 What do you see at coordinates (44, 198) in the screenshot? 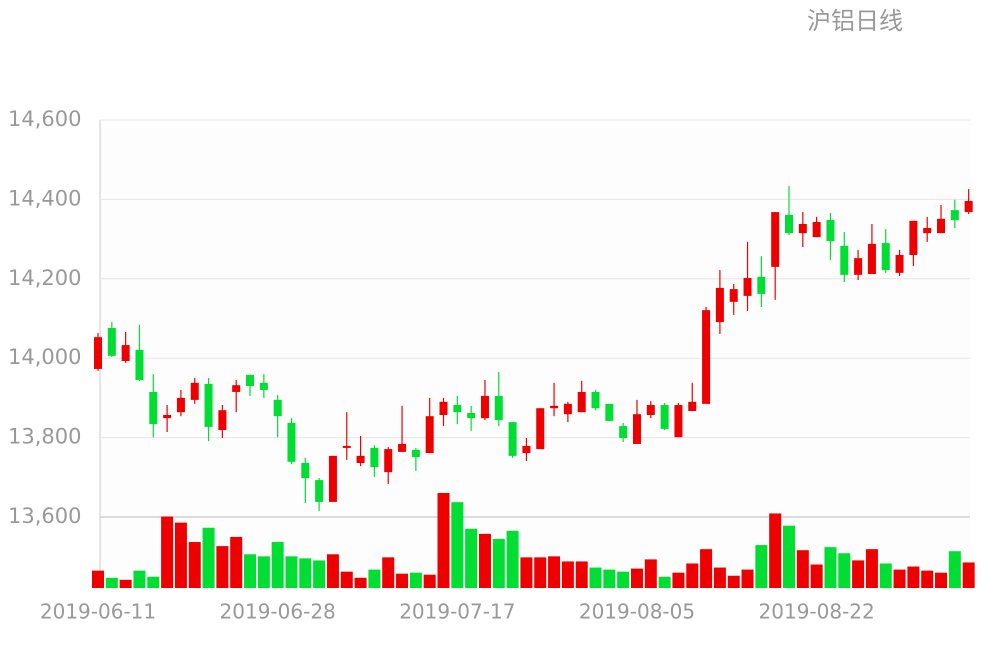
I see `y-tick-label: 14,400` at bounding box center [44, 198].